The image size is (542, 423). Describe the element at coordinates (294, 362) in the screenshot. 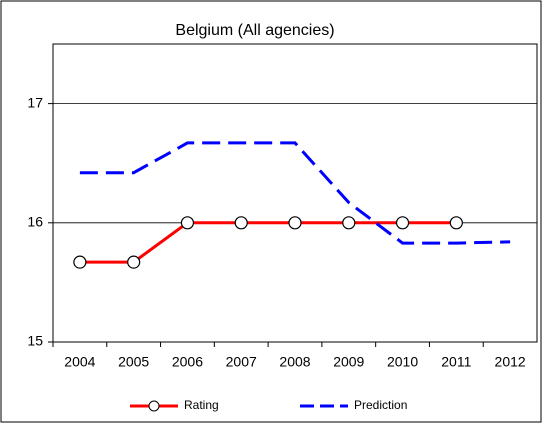

I see `x-tick-label: 2008` at that location.